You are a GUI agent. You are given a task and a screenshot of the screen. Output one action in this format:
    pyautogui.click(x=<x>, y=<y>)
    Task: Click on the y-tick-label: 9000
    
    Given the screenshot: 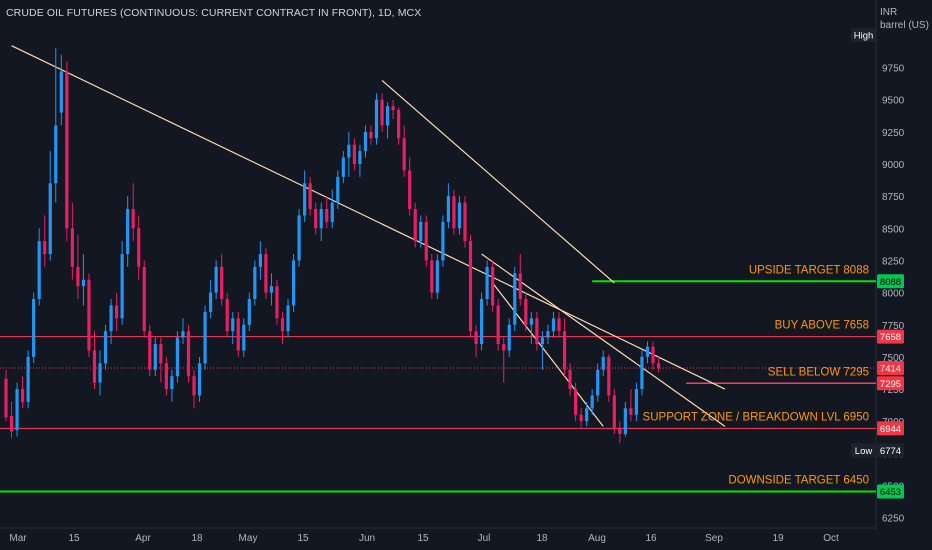 What is the action you would take?
    pyautogui.click(x=893, y=165)
    